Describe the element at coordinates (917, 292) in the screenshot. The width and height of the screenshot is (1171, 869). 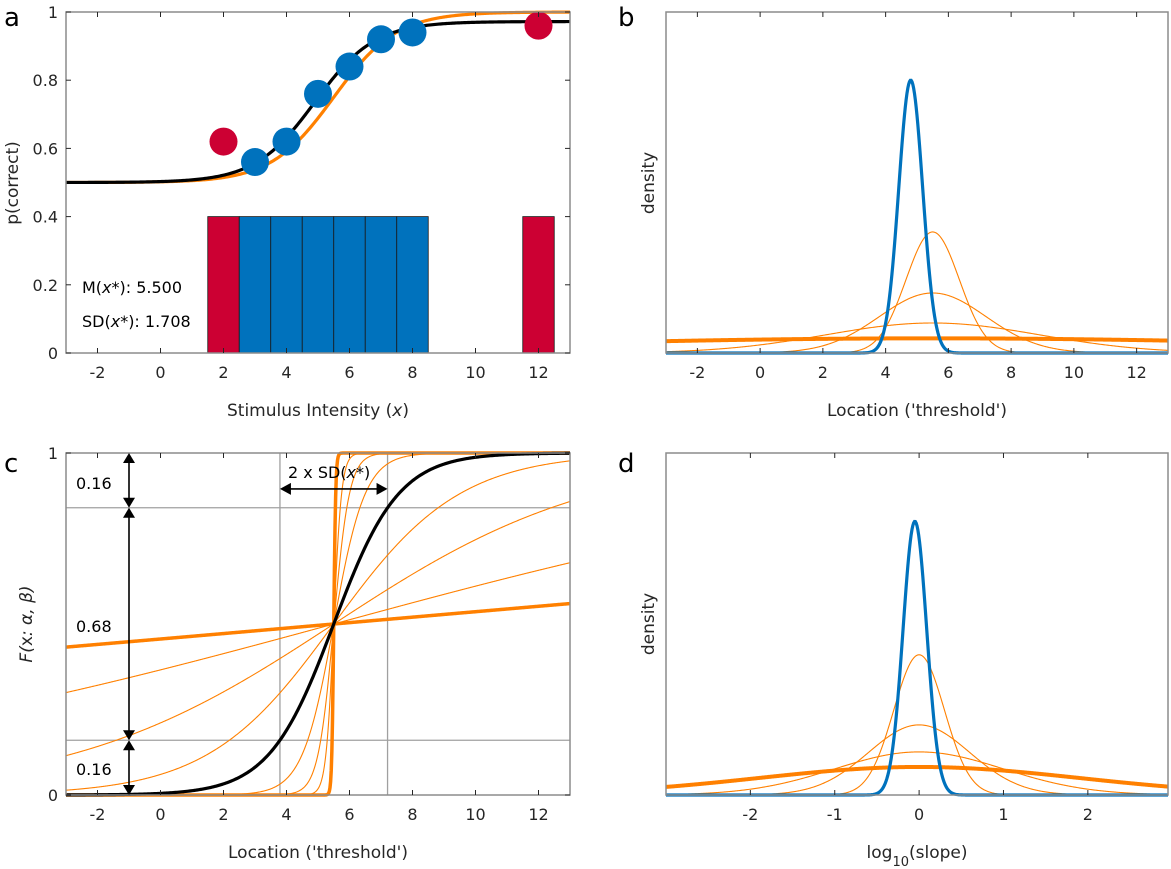
I see `prior-1-density` at that location.